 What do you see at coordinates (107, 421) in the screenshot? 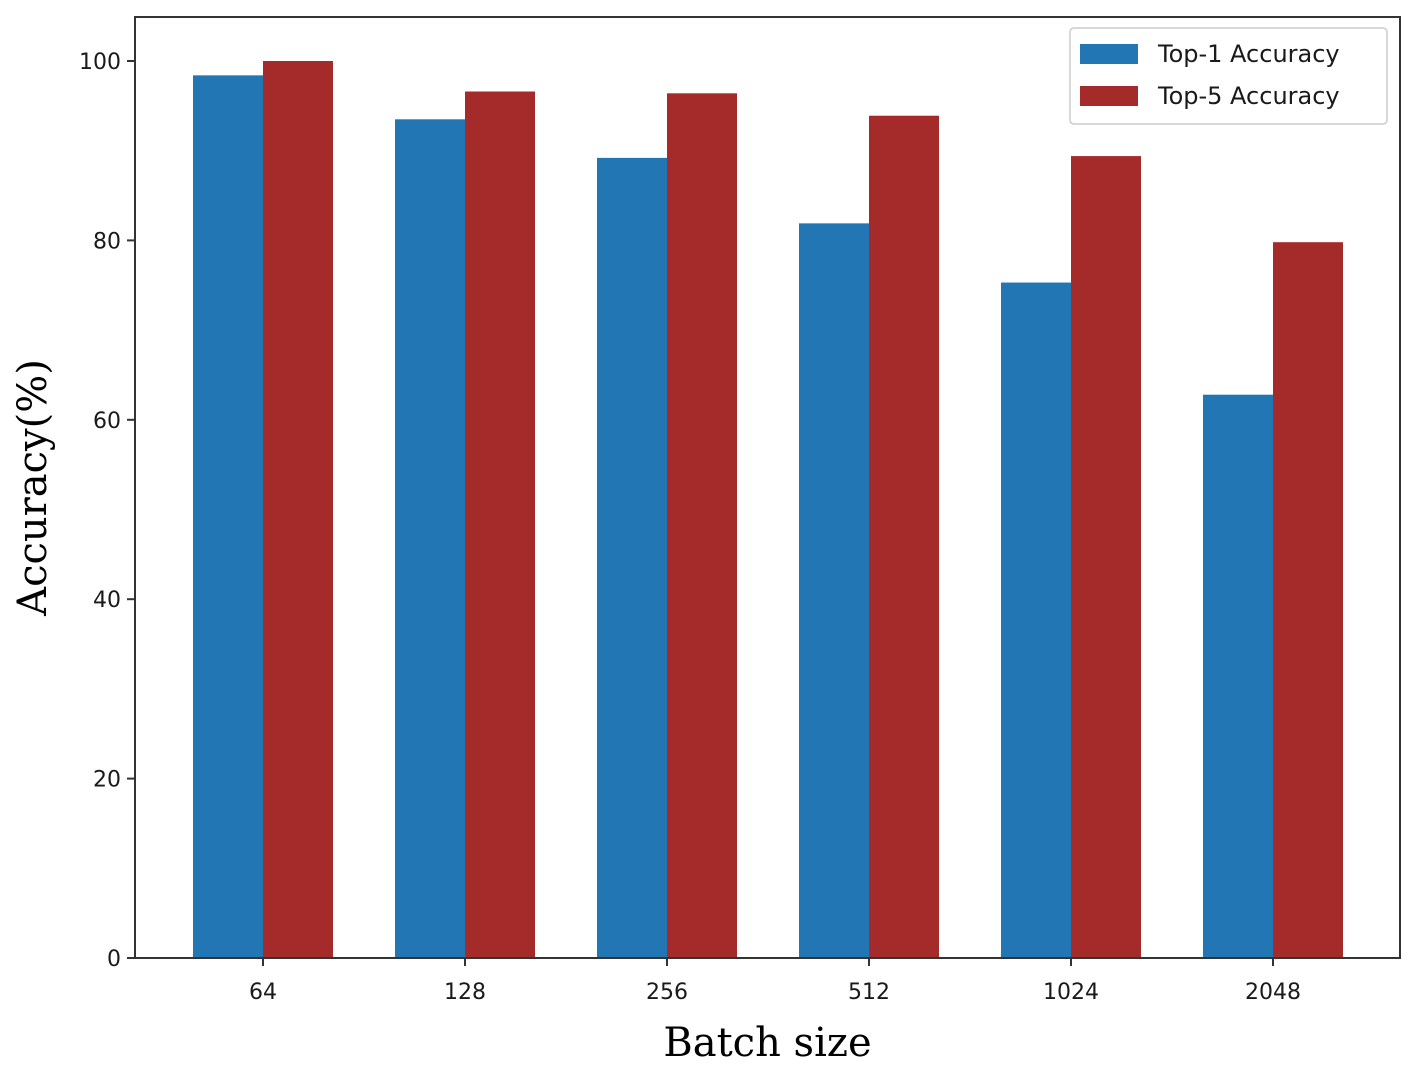
I see `y-tick-label: 60` at bounding box center [107, 421].